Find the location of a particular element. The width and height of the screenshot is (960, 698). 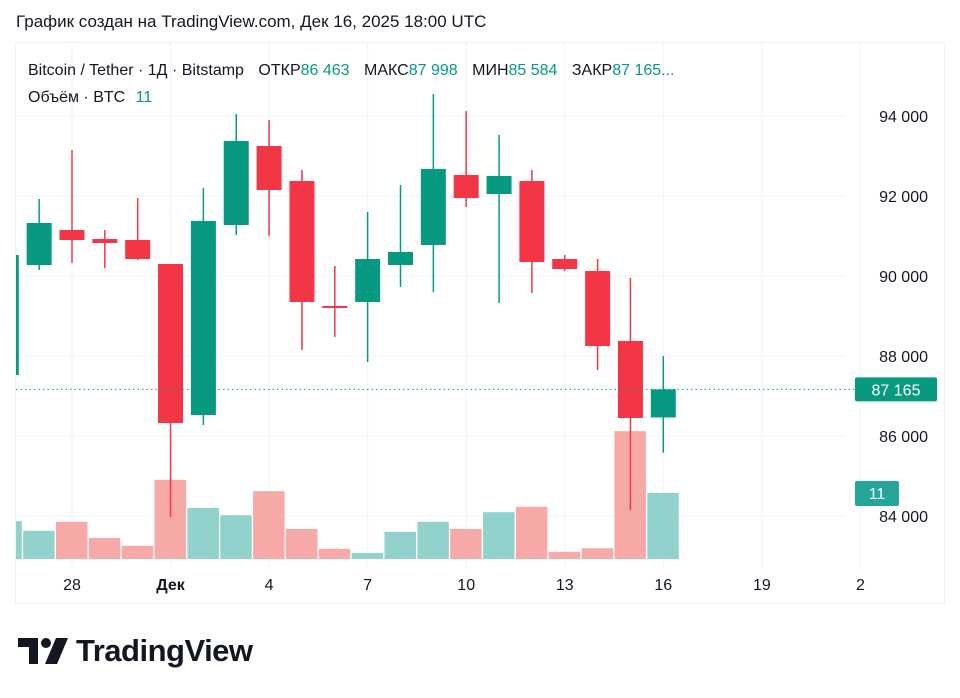

time-axis-label: 16 is located at coordinates (663, 585).